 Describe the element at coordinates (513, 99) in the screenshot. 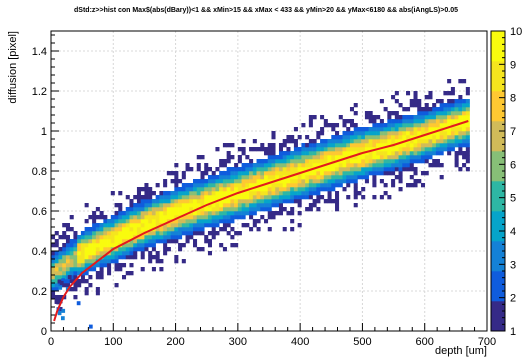

I see `color-scale-tick-label: 8` at that location.